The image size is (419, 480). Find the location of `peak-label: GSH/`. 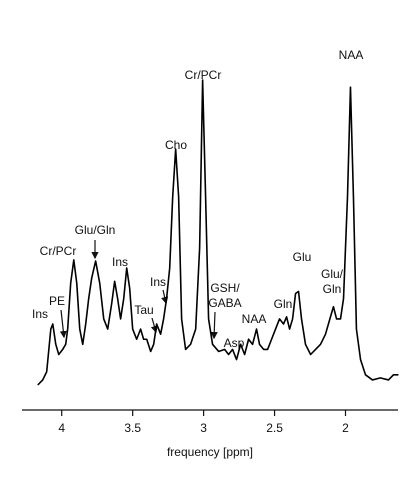

peak-label: GSH/ is located at coordinates (225, 288).